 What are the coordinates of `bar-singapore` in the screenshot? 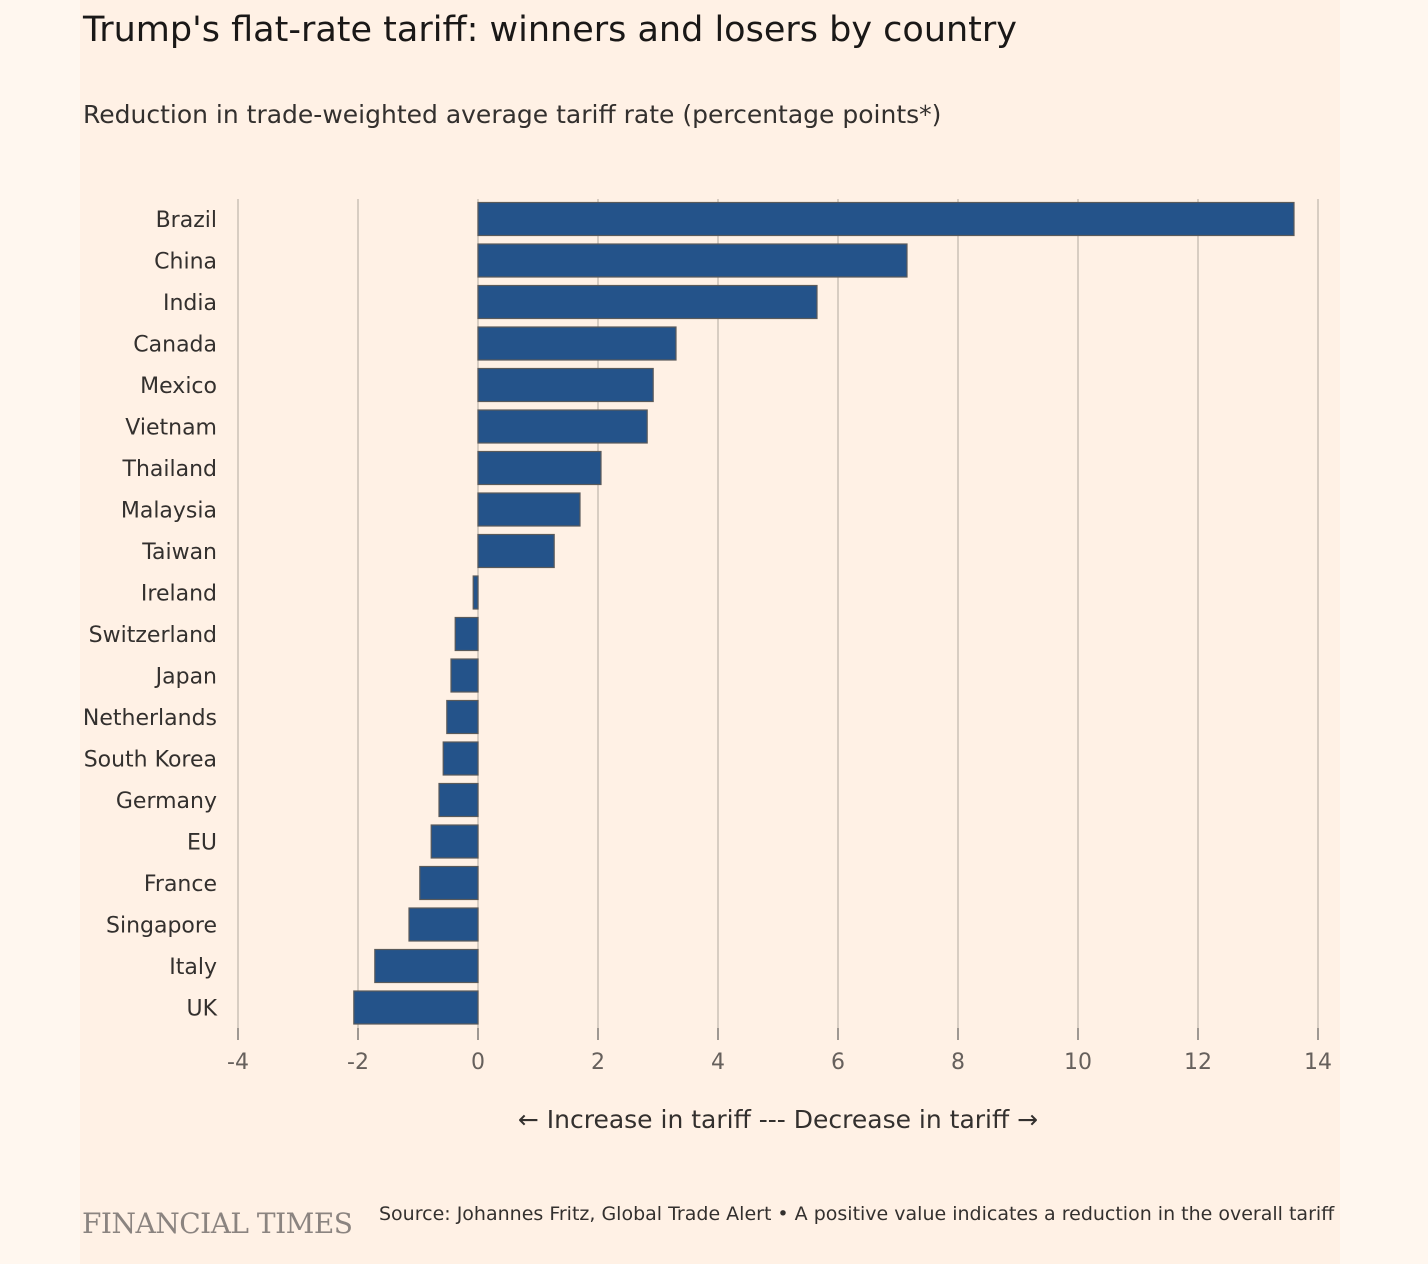 It's located at (443, 924).